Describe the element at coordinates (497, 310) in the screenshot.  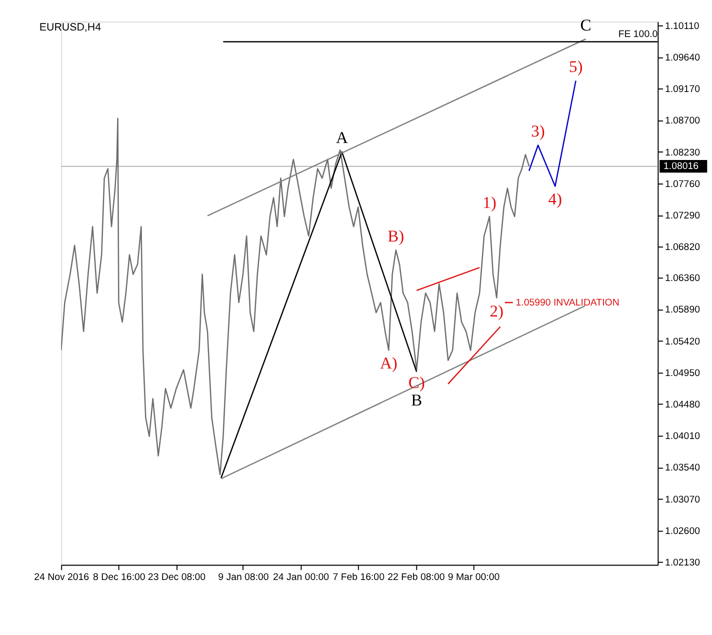
I see `annotation: 2)` at that location.